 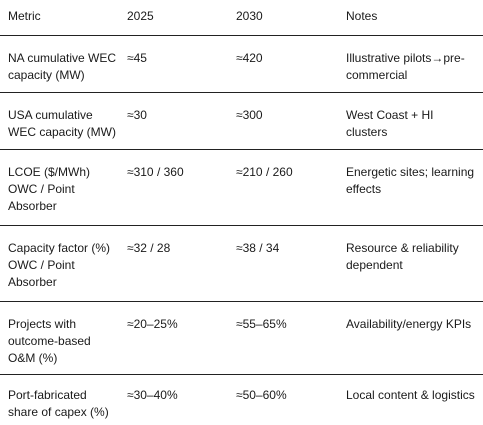 What do you see at coordinates (62, 66) in the screenshot?
I see `metric-cell: NA cumulative WEC capacity (MW)` at bounding box center [62, 66].